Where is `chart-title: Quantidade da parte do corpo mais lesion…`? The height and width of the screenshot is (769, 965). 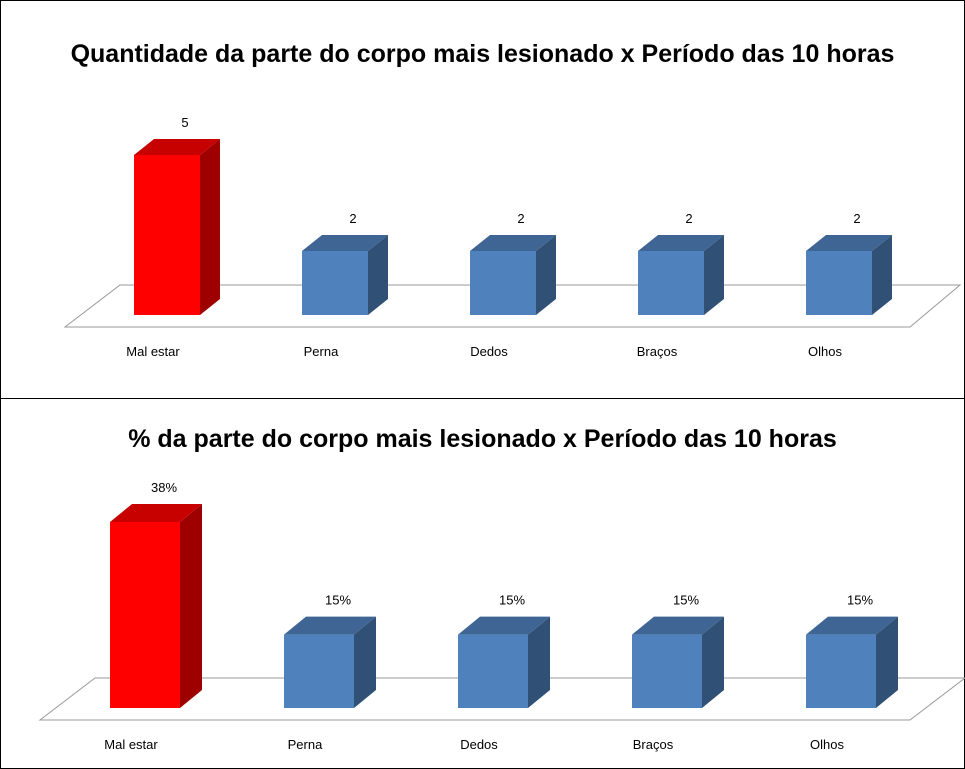 chart-title: Quantidade da parte do corpo mais lesion… is located at coordinates (482, 54).